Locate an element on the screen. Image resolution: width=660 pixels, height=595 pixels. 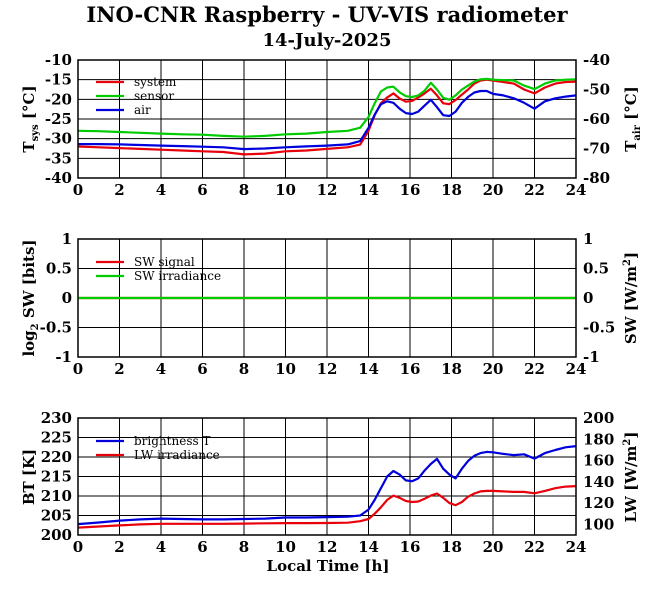
y-left-tick-label: -25 is located at coordinates (58, 119).